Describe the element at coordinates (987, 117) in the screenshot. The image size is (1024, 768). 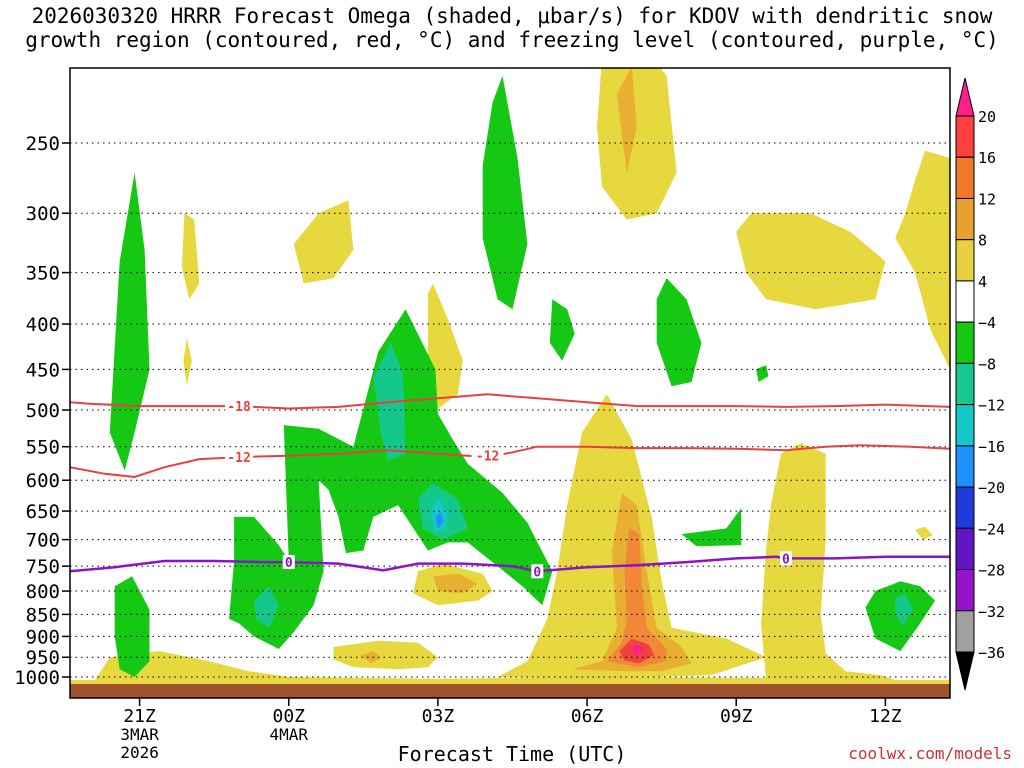
I see `colorbar-label: 20` at that location.